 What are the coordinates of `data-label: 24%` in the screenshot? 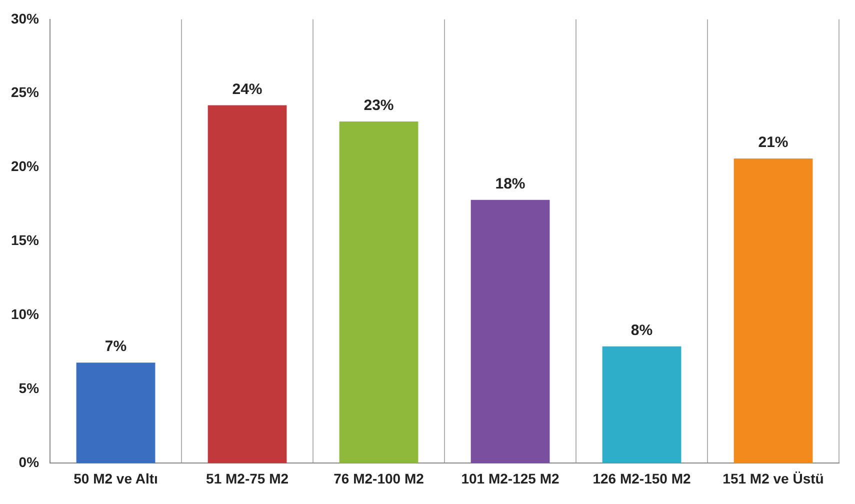 It's located at (247, 89).